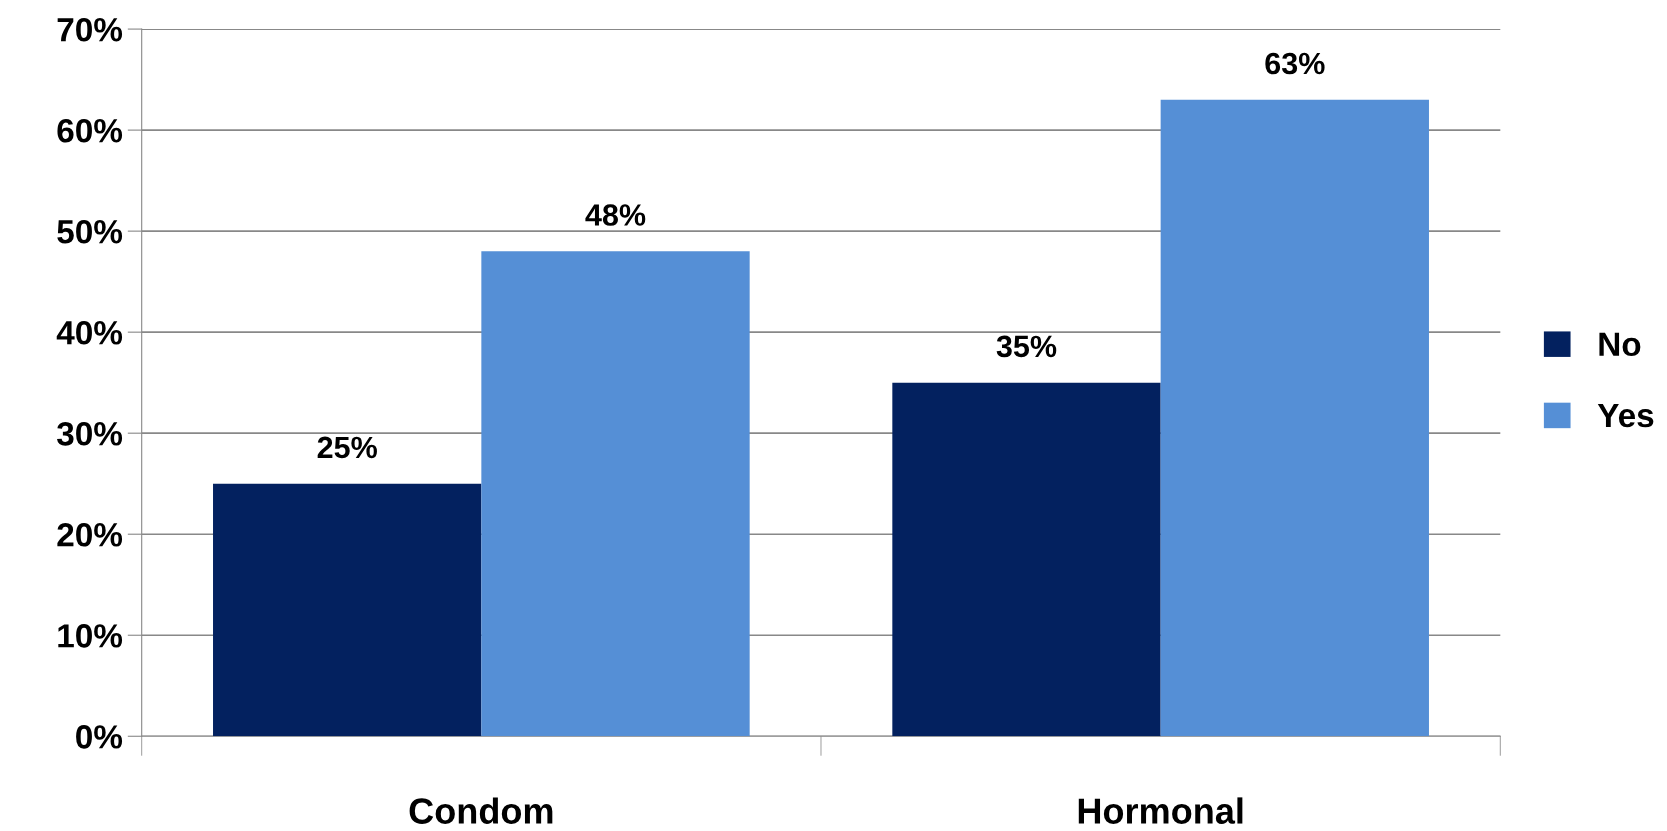 This screenshot has height=831, width=1667. What do you see at coordinates (1620, 344) in the screenshot?
I see `legend-label: No` at bounding box center [1620, 344].